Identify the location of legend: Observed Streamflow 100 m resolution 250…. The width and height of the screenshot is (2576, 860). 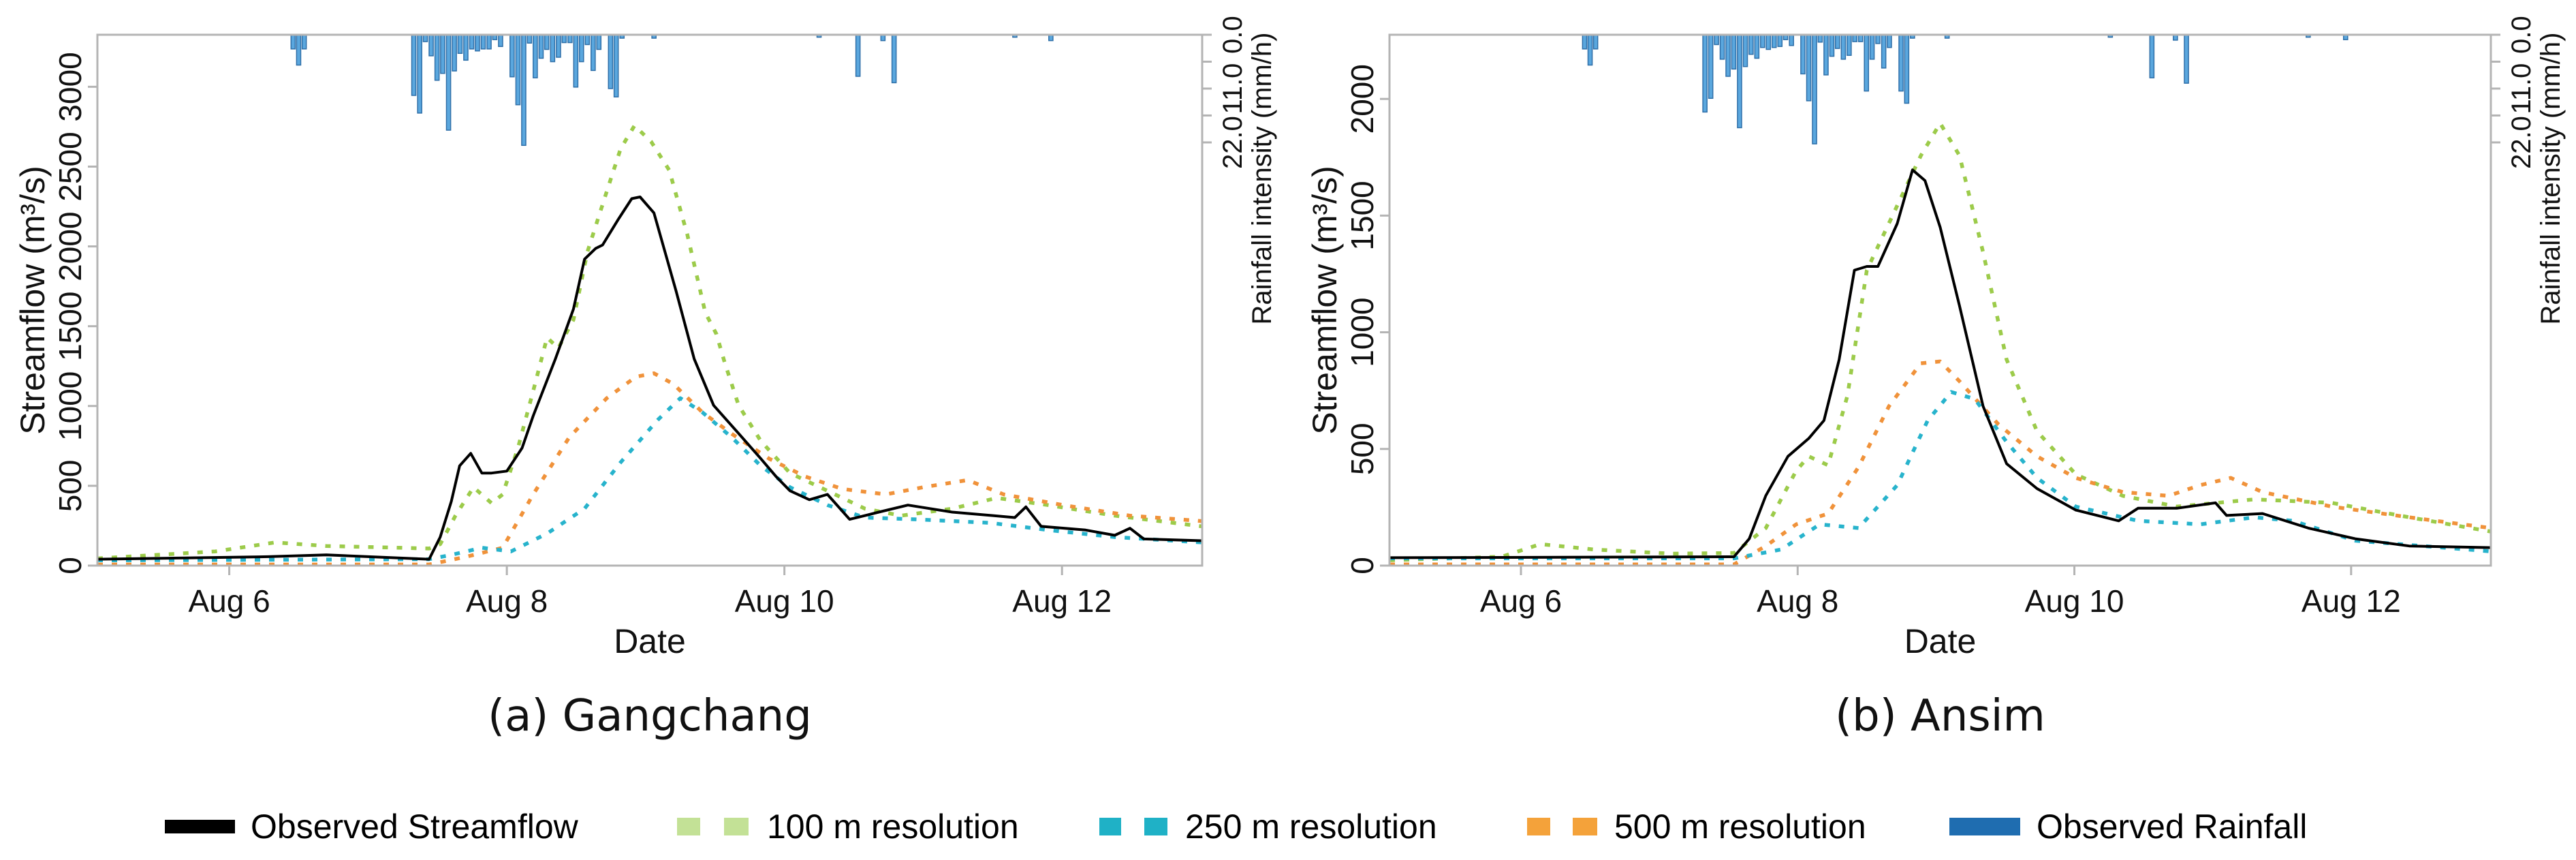
(1236, 827).